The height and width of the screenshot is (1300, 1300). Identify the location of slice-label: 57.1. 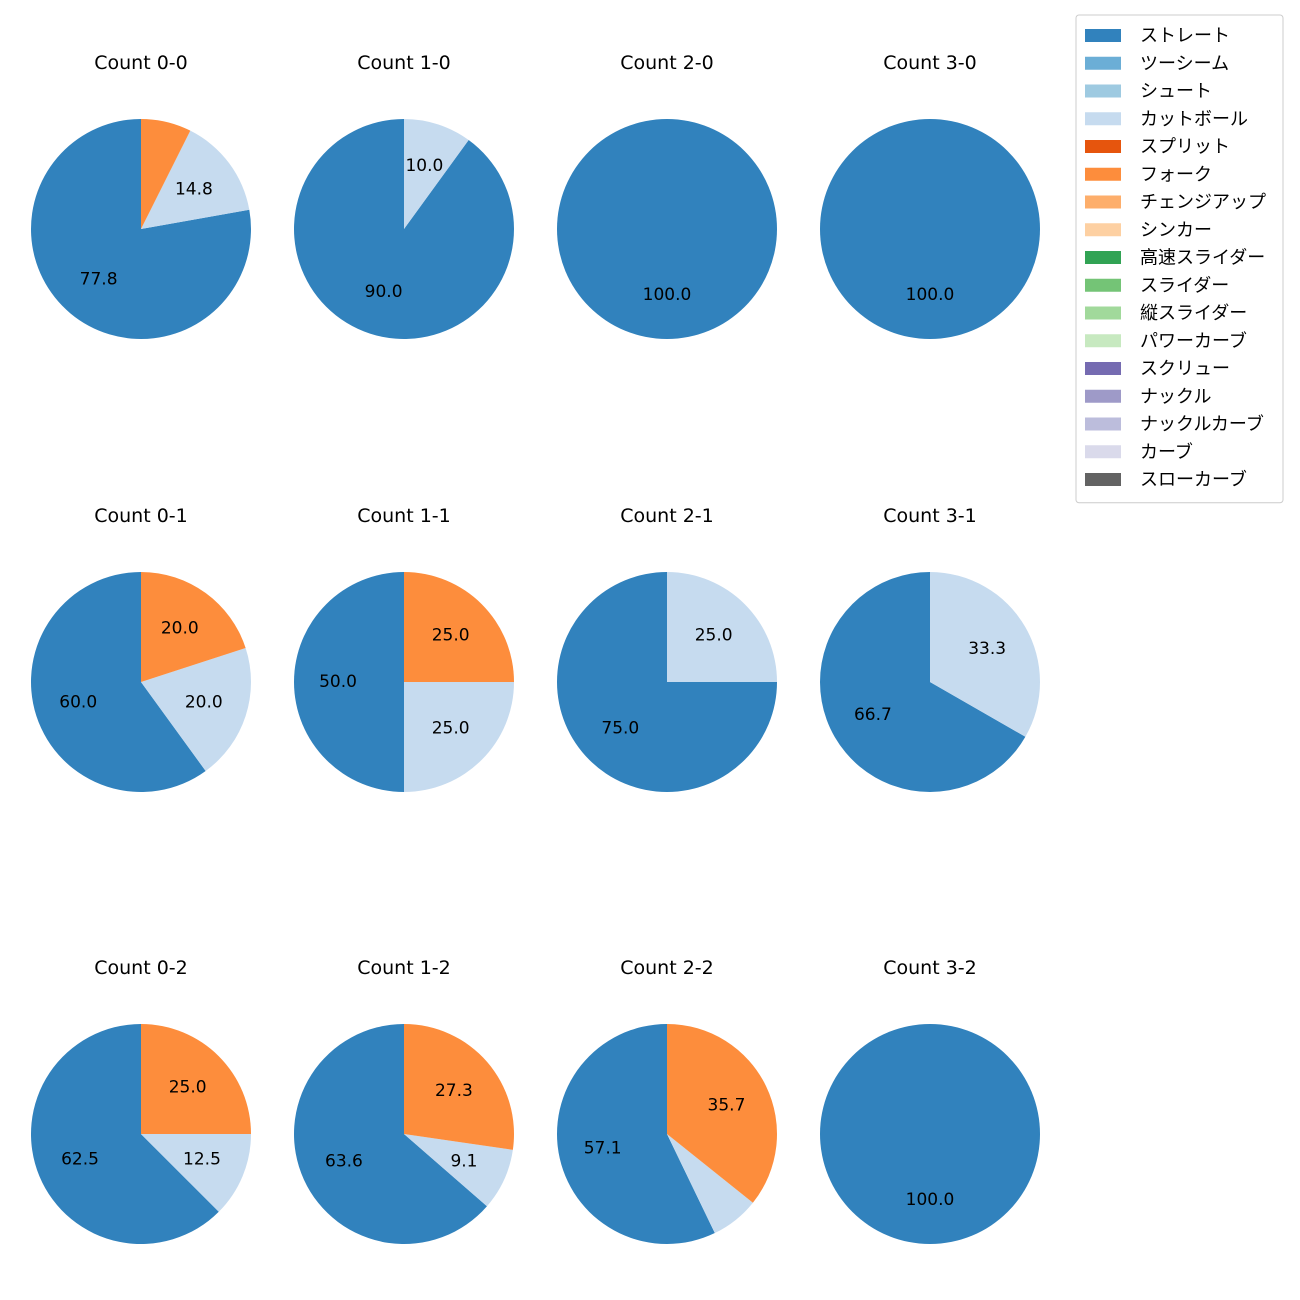
(603, 1149).